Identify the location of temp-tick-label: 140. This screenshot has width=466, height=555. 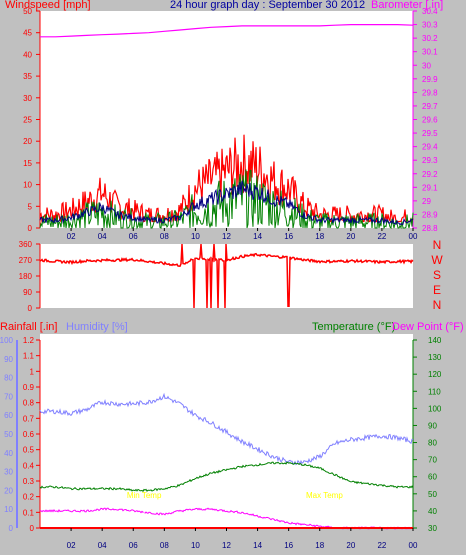
(435, 340).